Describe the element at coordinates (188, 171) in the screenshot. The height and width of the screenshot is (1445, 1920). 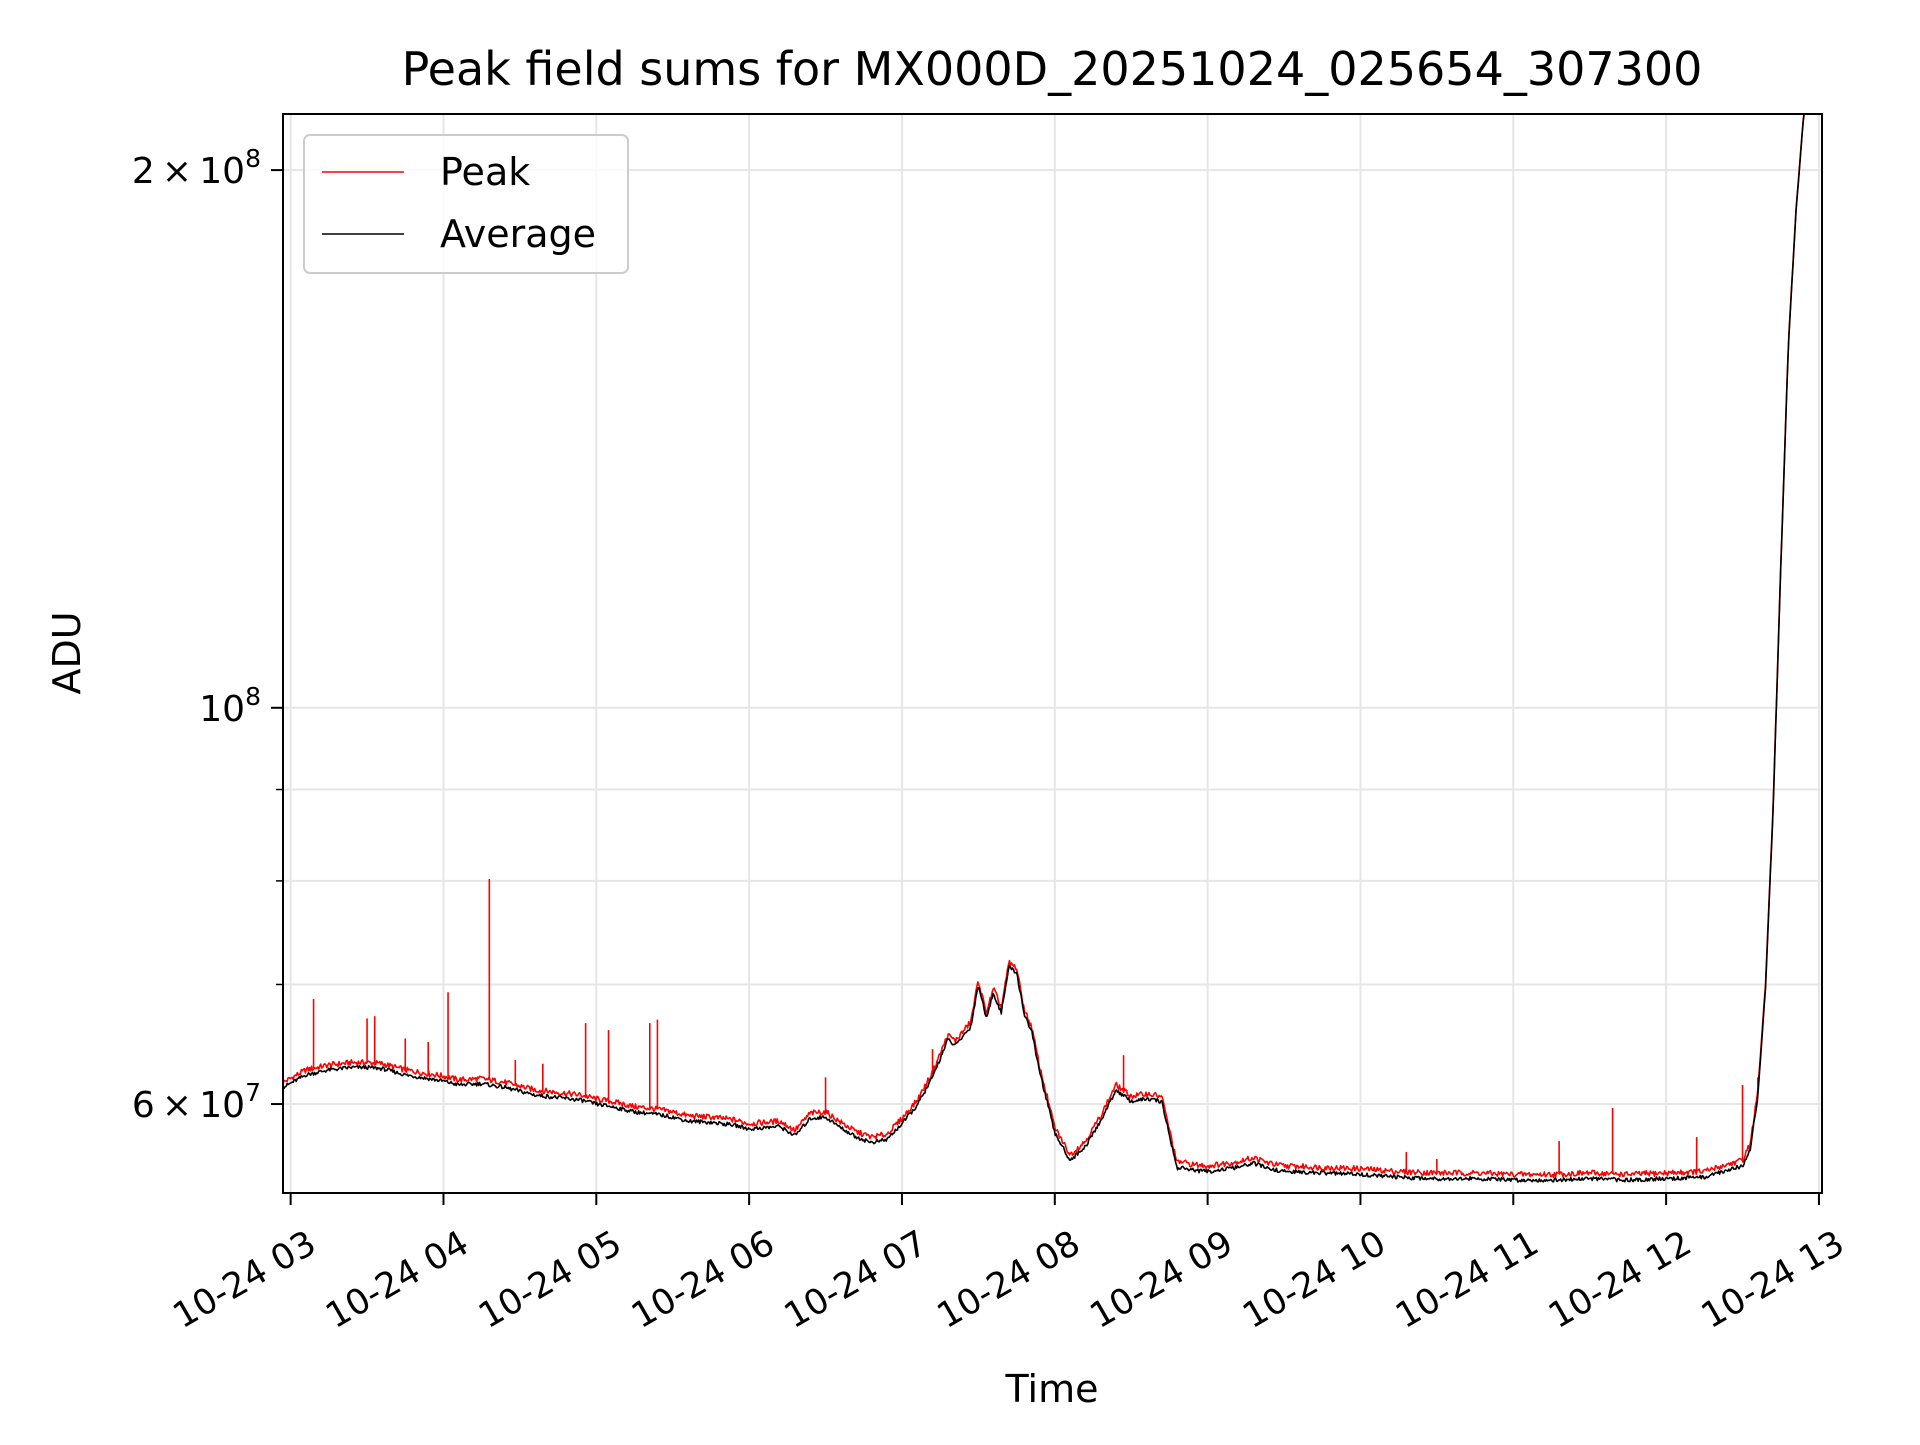
I see `y-tick-label-base: 2 × 10` at that location.